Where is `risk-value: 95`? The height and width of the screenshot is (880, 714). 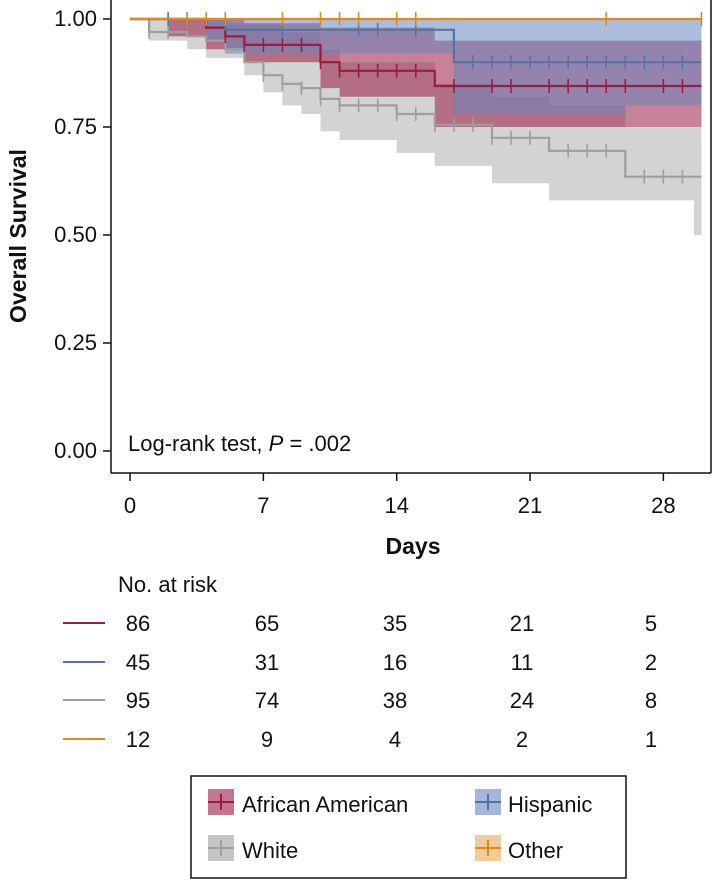
risk-value: 95 is located at coordinates (138, 700).